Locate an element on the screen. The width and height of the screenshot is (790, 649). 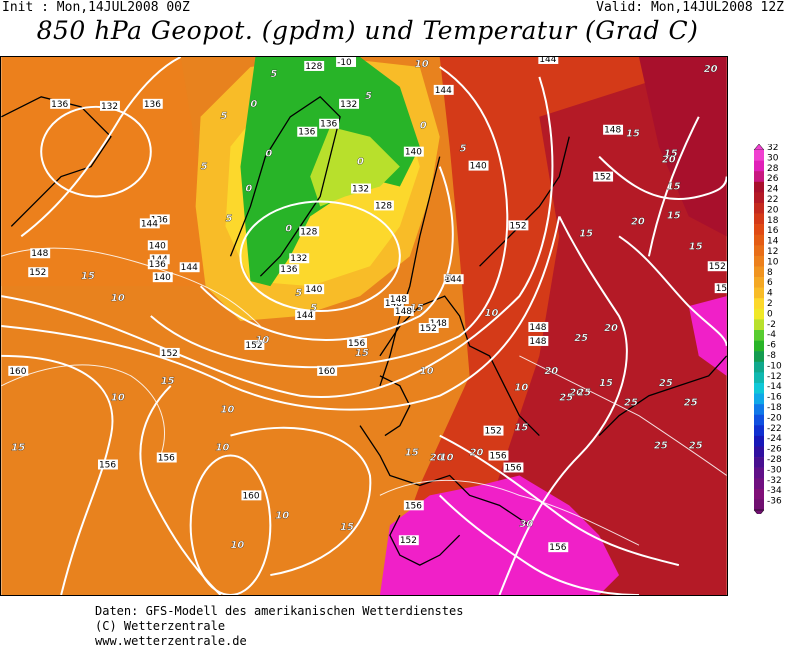
legend-label: 10 is located at coordinates (773, 262).